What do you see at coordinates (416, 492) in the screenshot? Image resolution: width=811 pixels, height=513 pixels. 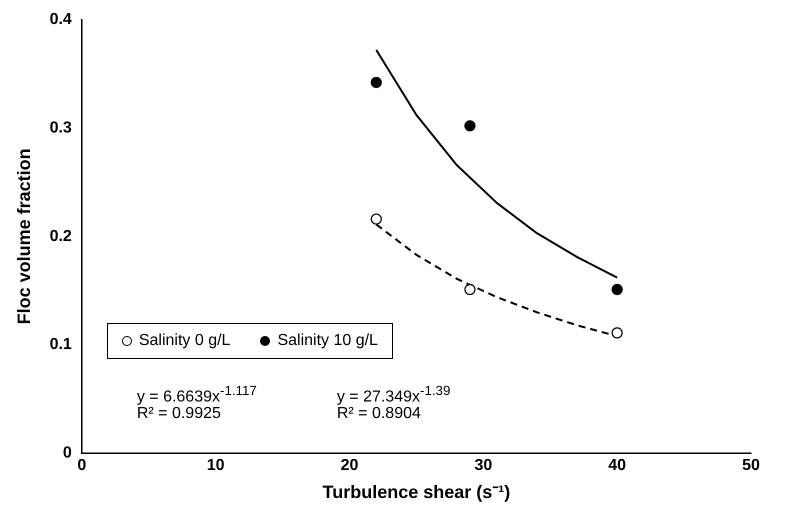 I see `x-axis-title: Turbulence shear (s⁻¹)` at bounding box center [416, 492].